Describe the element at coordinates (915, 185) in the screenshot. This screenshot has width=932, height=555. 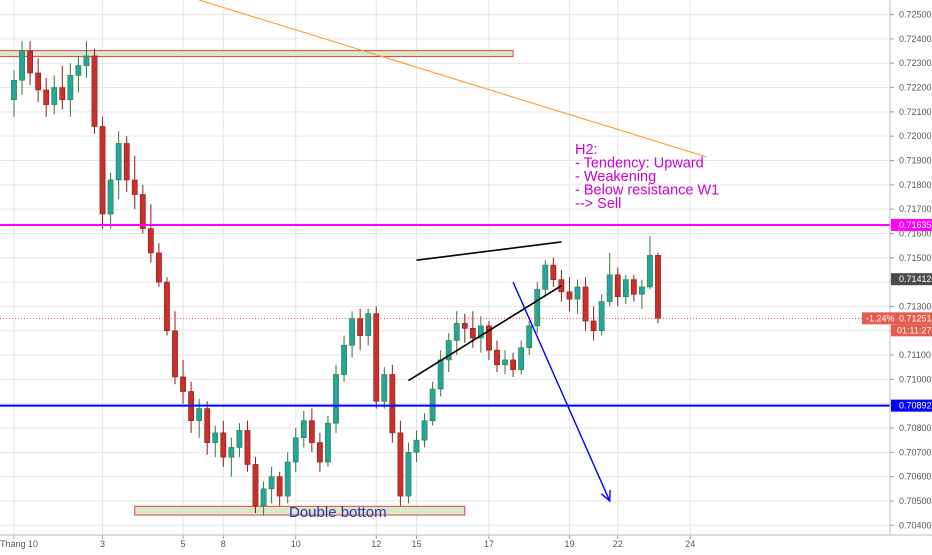
I see `price-tick-label: 0.71800` at that location.